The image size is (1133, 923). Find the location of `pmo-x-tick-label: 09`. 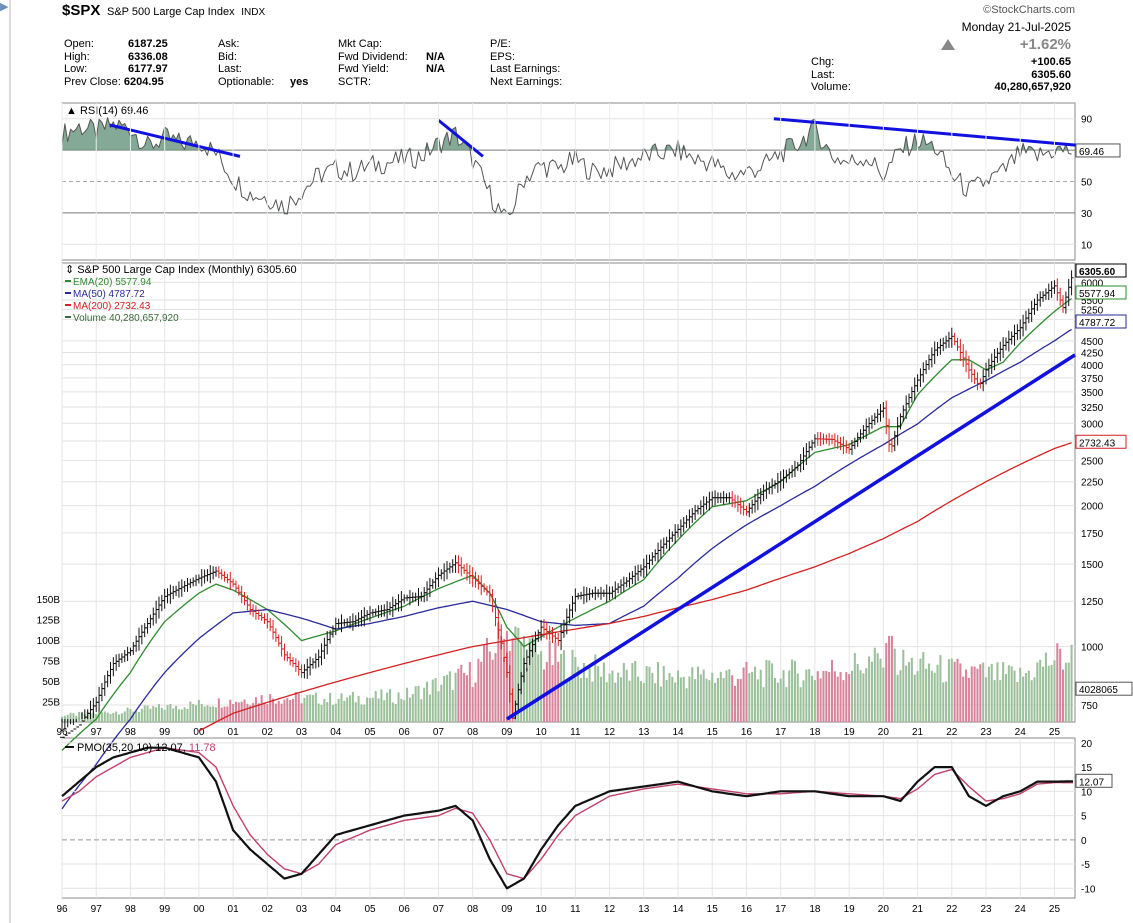

pmo-x-tick-label: 09 is located at coordinates (507, 909).